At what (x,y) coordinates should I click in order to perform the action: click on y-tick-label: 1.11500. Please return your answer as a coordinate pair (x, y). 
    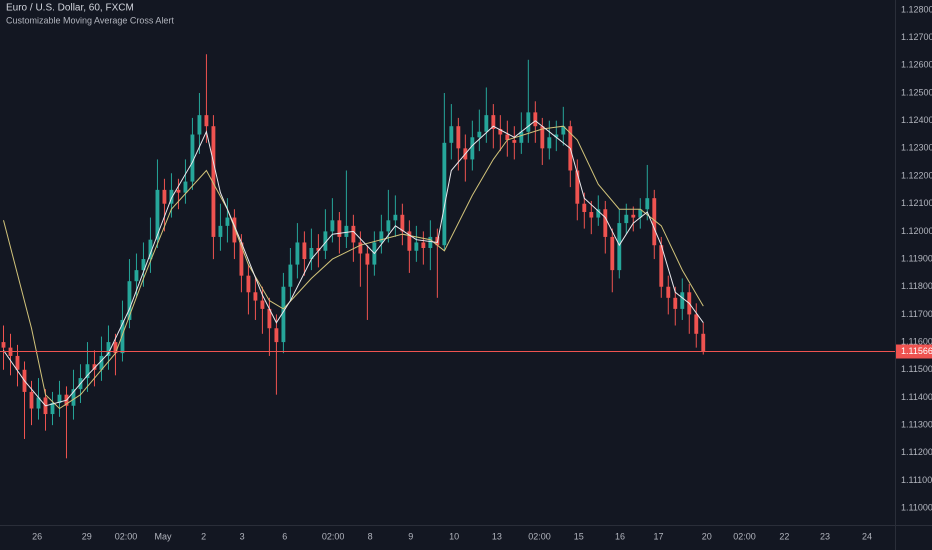
    Looking at the image, I should click on (916, 369).